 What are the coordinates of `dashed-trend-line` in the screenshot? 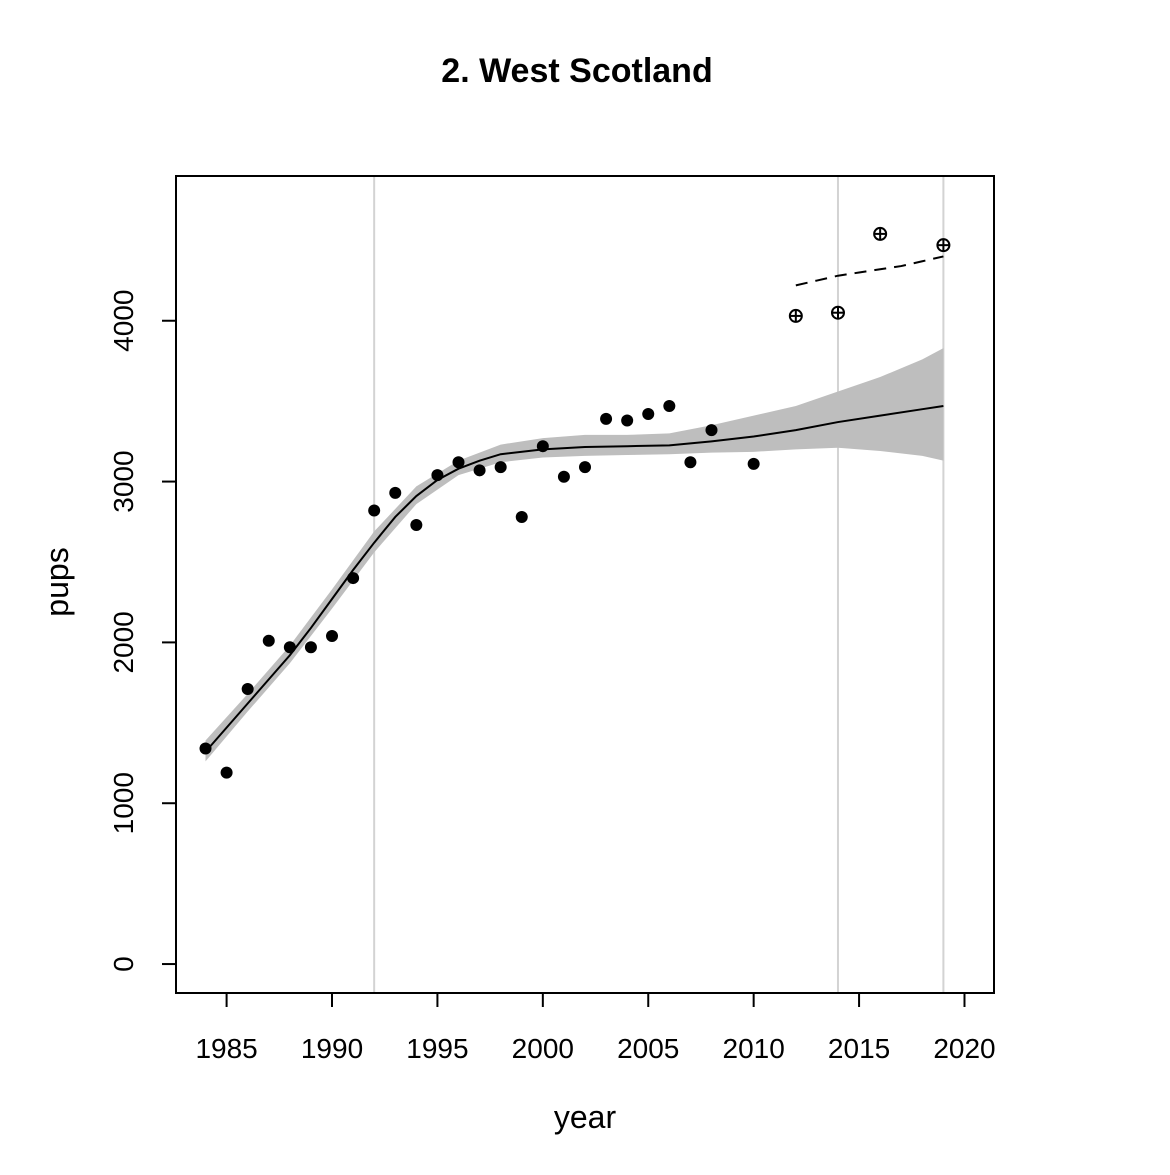 It's located at (869, 271).